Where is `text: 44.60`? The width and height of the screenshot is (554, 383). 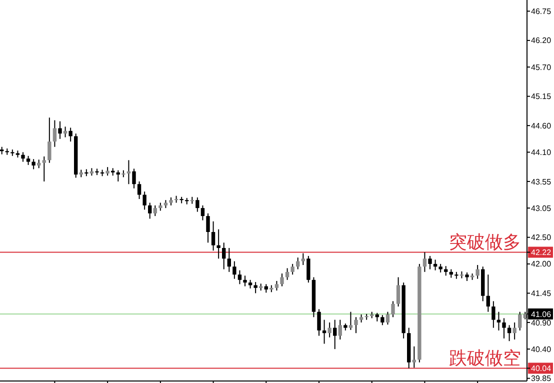
text: 44.60 is located at coordinates (541, 125).